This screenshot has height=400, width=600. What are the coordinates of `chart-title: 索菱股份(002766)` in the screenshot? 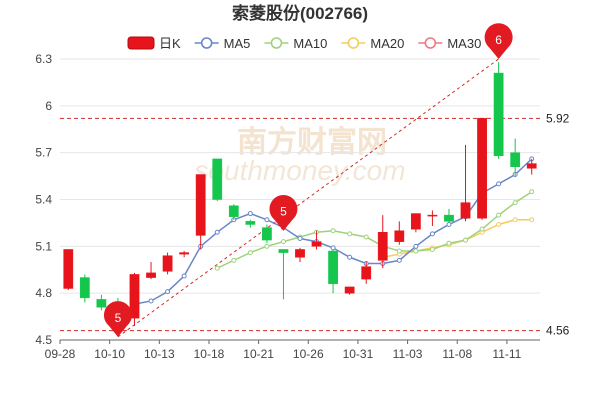 It's located at (300, 13).